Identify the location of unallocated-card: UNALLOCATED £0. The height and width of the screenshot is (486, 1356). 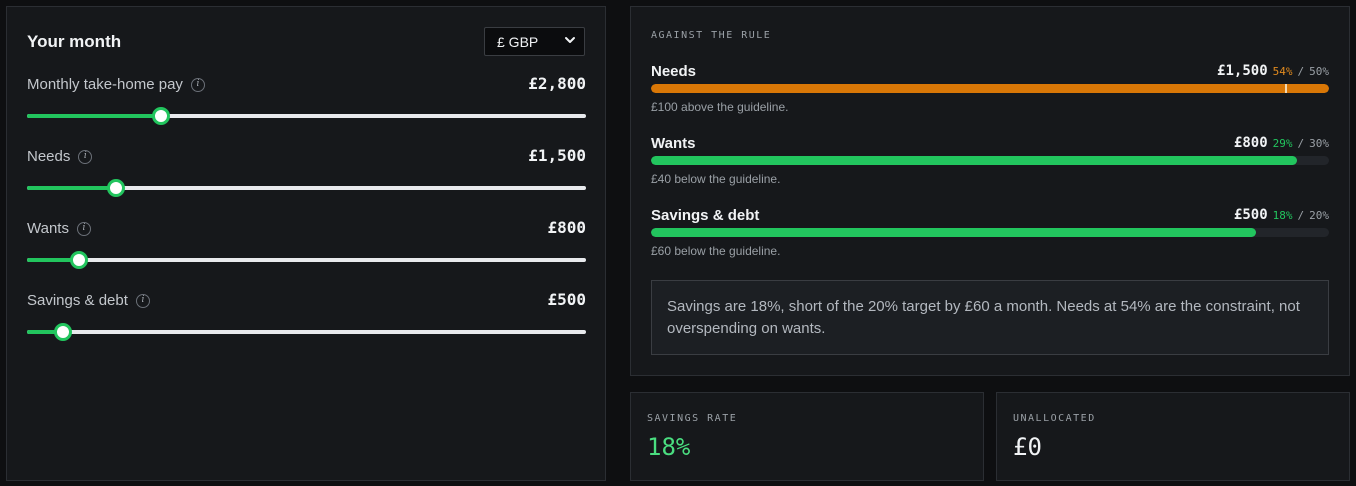
(1173, 436).